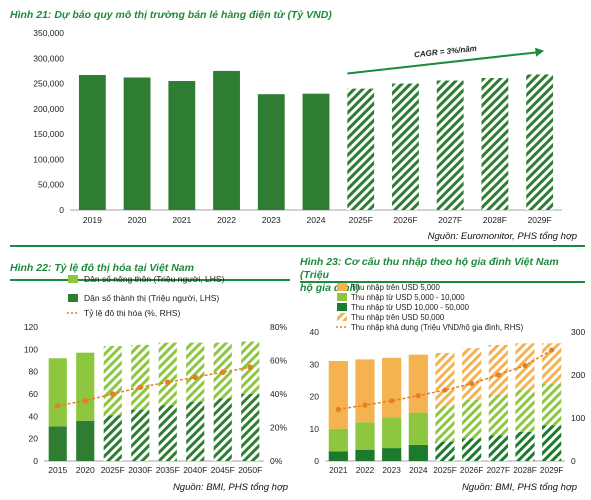  What do you see at coordinates (34, 416) in the screenshot?
I see `chart22-yleft-label: 40` at bounding box center [34, 416].